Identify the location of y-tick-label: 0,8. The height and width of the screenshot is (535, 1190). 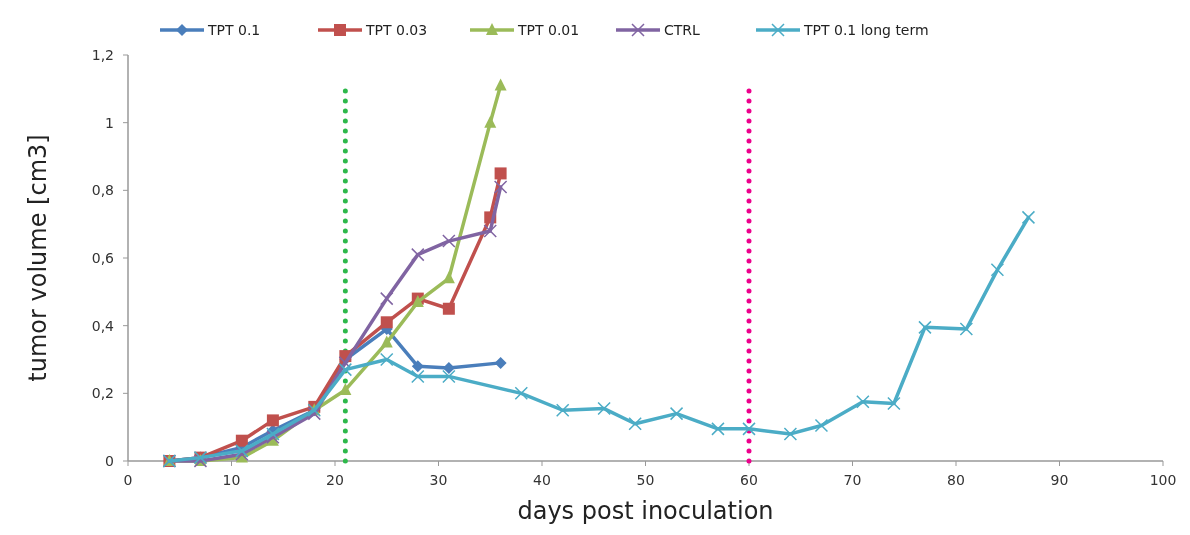
(102, 190).